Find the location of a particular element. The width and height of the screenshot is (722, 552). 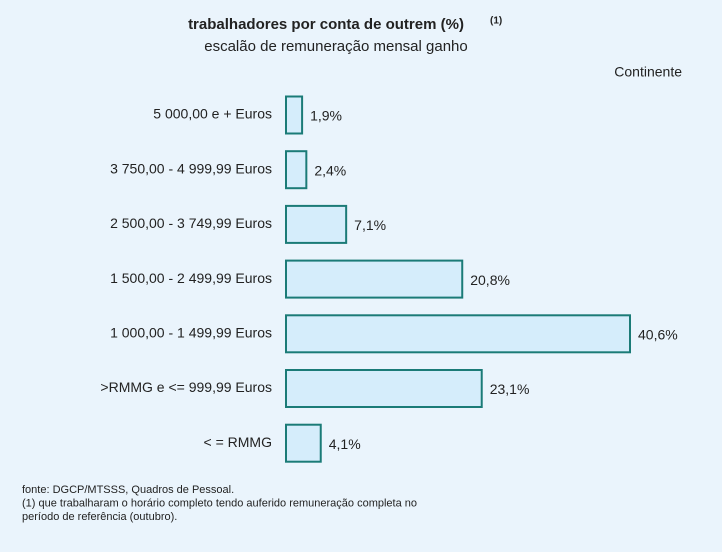

value-label: 2,4% is located at coordinates (330, 170).